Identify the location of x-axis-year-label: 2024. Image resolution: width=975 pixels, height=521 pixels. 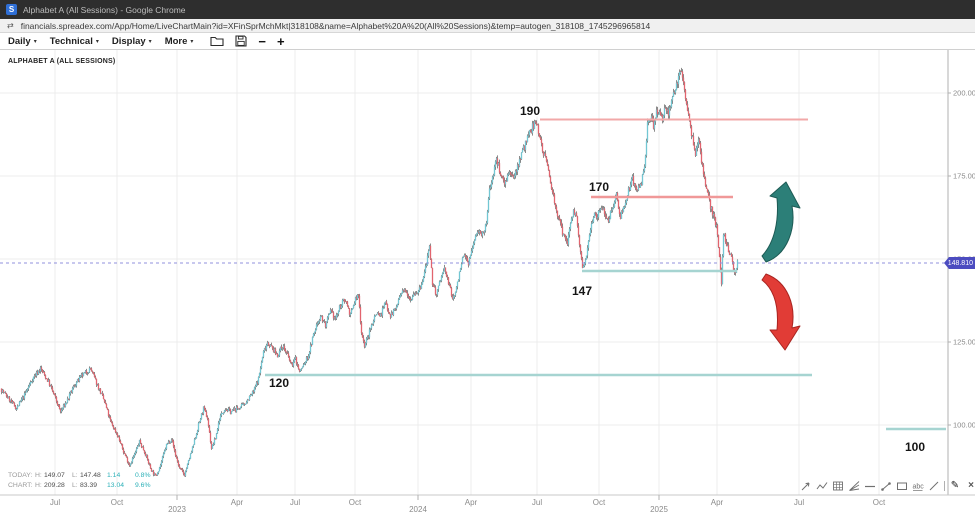
(418, 509).